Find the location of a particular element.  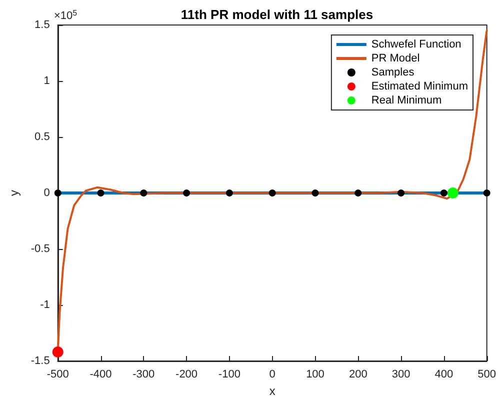

y-tick-label: -1 is located at coordinates (45, 305).